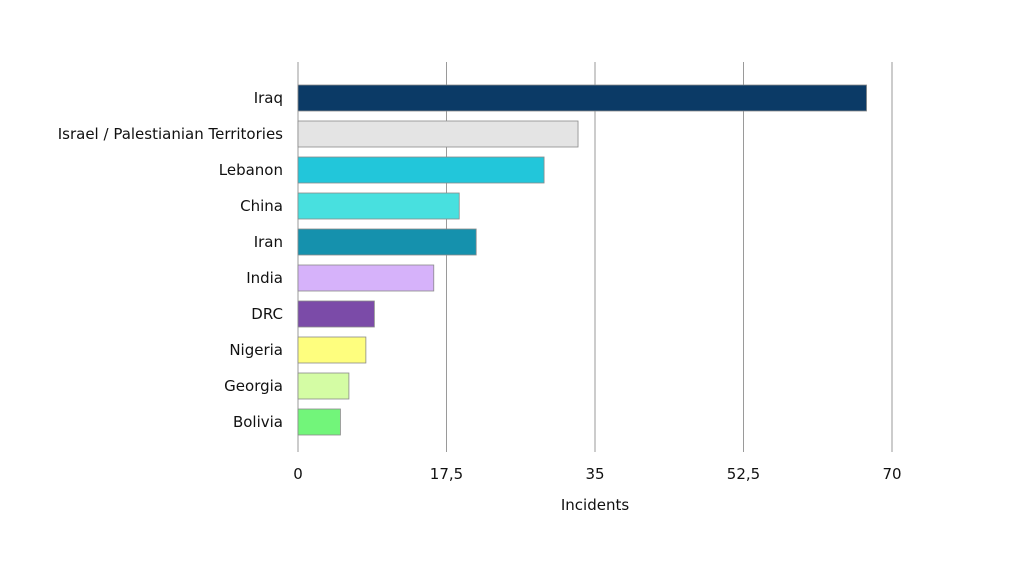  I want to click on category-label: China, so click(261, 206).